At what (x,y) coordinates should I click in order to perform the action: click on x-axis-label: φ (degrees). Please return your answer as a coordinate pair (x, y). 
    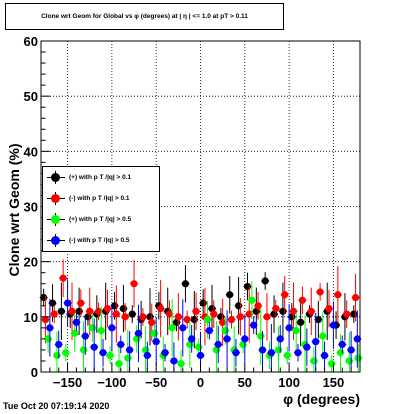
    Looking at the image, I should click on (321, 399).